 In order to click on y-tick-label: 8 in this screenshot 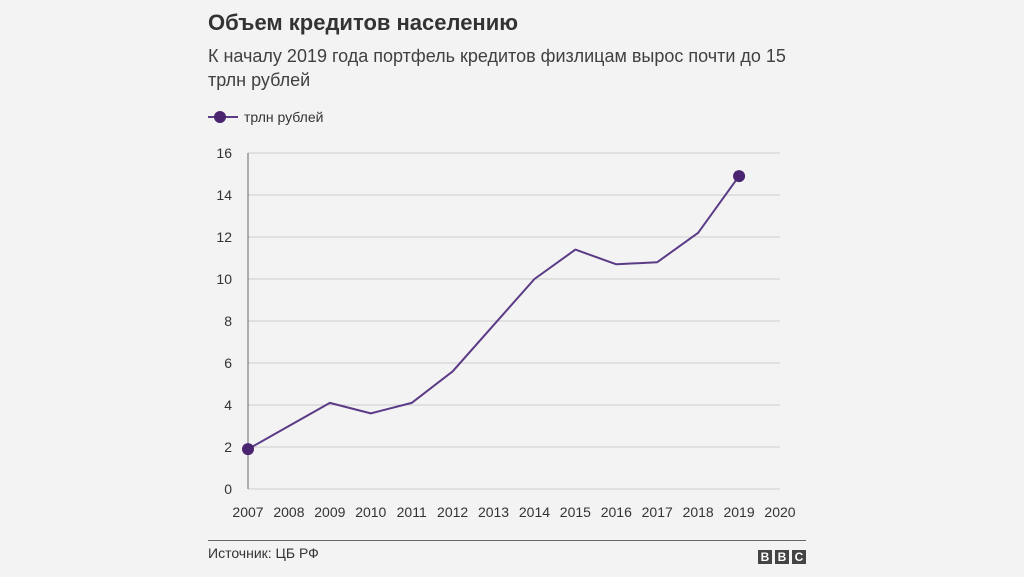, I will do `click(228, 321)`.